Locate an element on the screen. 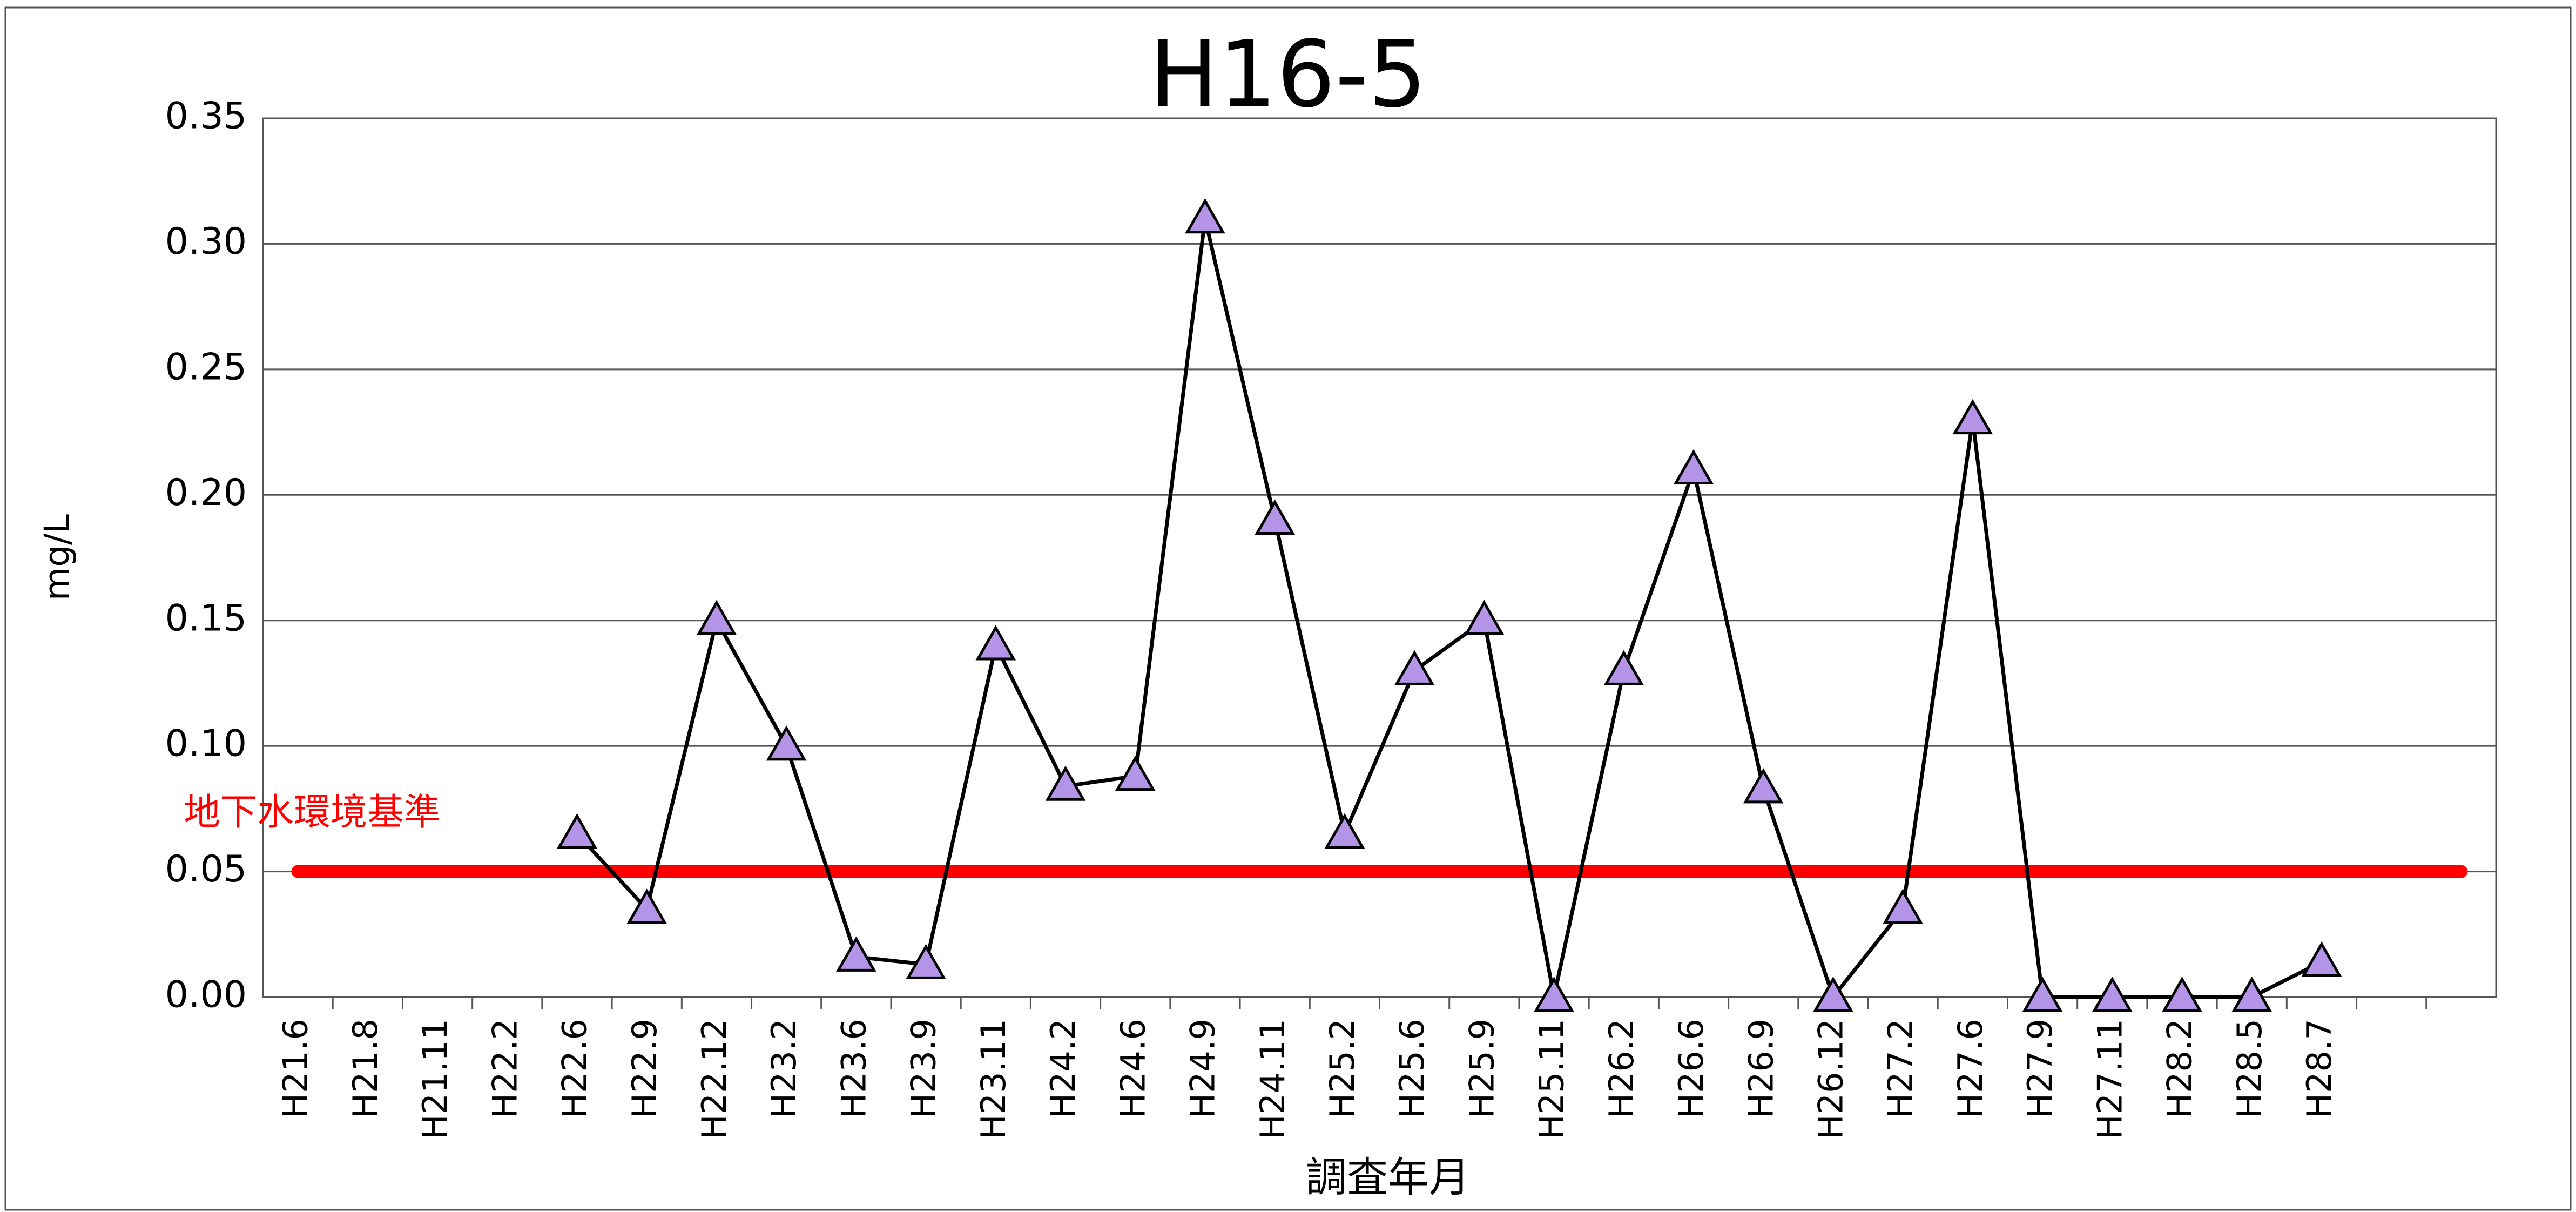 The height and width of the screenshot is (1212, 2576). y-tick-label: 0.25 is located at coordinates (206, 367).